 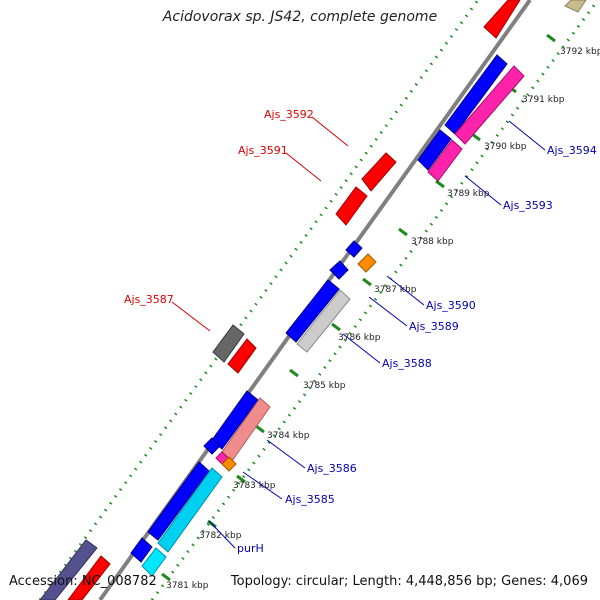 I want to click on tick-label-3782: 3782 kbp, so click(x=220, y=536).